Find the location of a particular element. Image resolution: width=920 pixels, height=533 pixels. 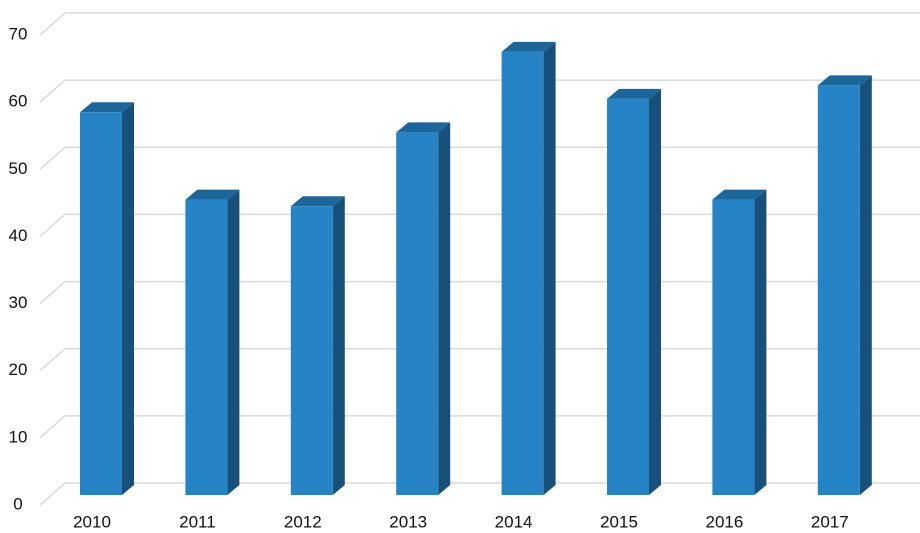

y-tick-label: 20 is located at coordinates (18, 369).